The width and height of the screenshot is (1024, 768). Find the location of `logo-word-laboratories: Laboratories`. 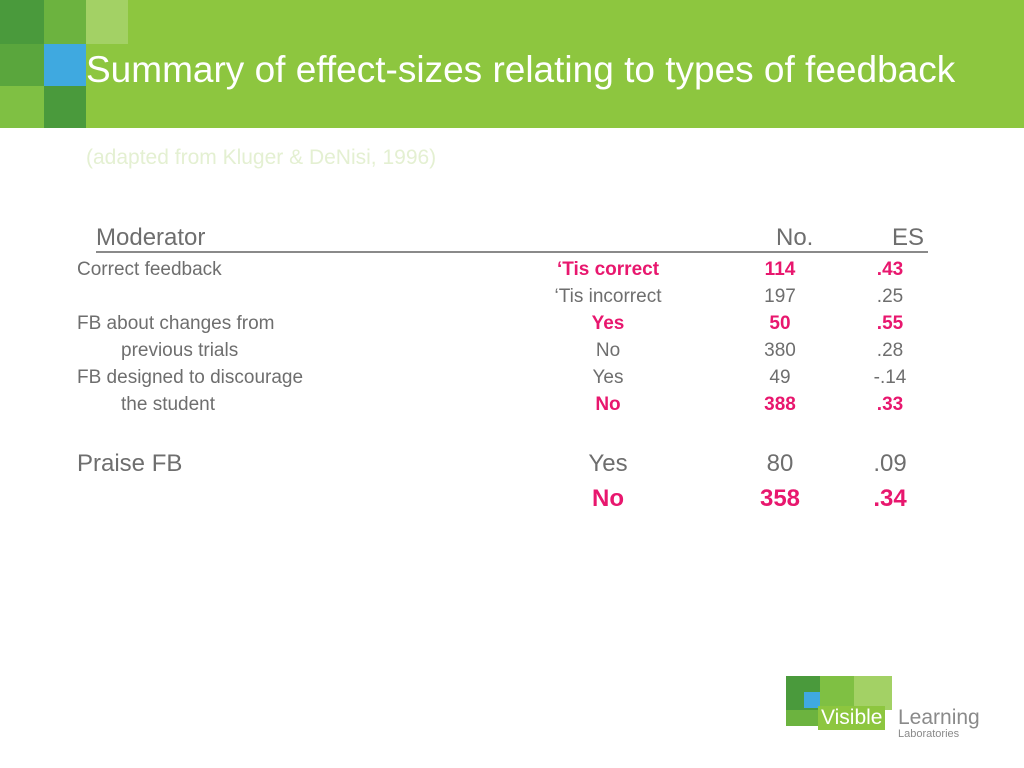

logo-word-laboratories: Laboratories is located at coordinates (929, 734).